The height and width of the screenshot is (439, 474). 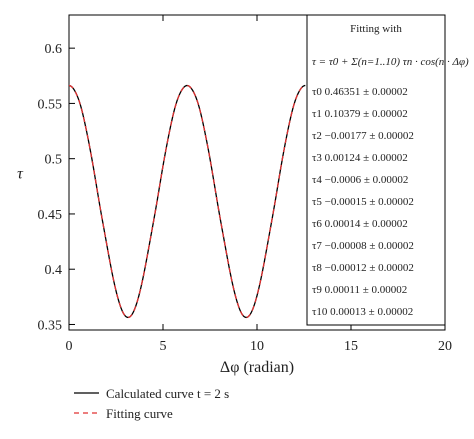 What do you see at coordinates (163, 346) in the screenshot?
I see `x-tick-label: 5` at bounding box center [163, 346].